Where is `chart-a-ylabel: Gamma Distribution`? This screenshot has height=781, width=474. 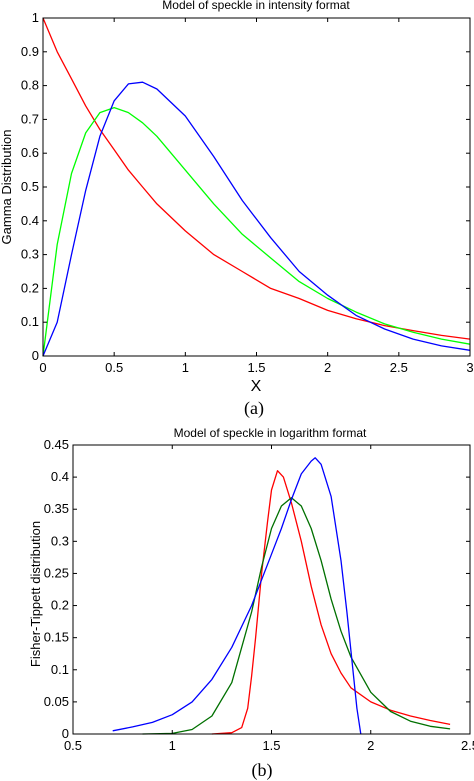
chart-a-ylabel: Gamma Distribution is located at coordinates (7, 187).